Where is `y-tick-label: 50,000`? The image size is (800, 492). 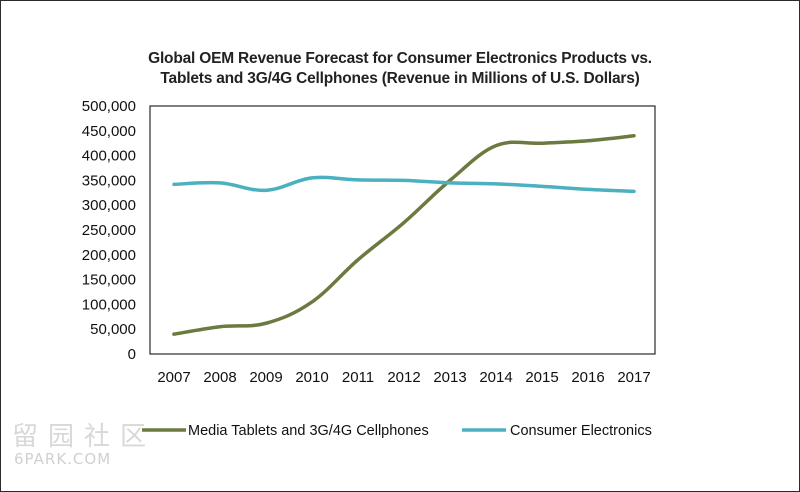
y-tick-label: 50,000 is located at coordinates (113, 329).